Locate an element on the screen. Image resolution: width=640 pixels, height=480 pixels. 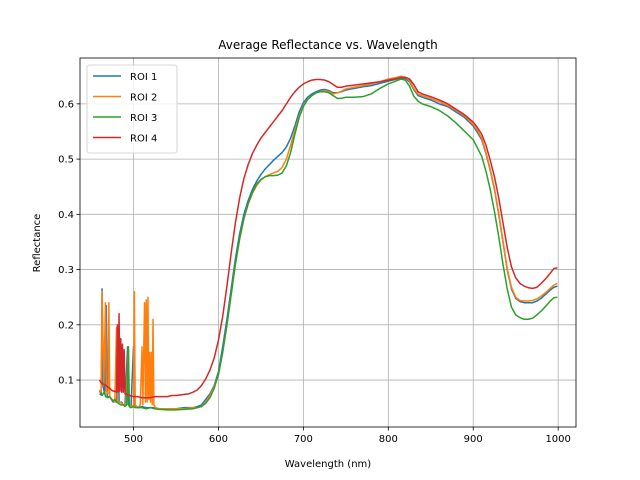
legend-box is located at coordinates (132, 109).